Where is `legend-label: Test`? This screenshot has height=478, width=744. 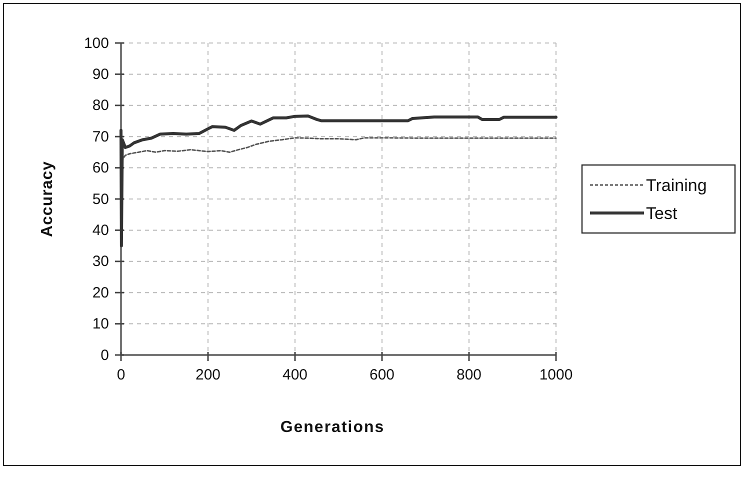 legend-label: Test is located at coordinates (662, 213).